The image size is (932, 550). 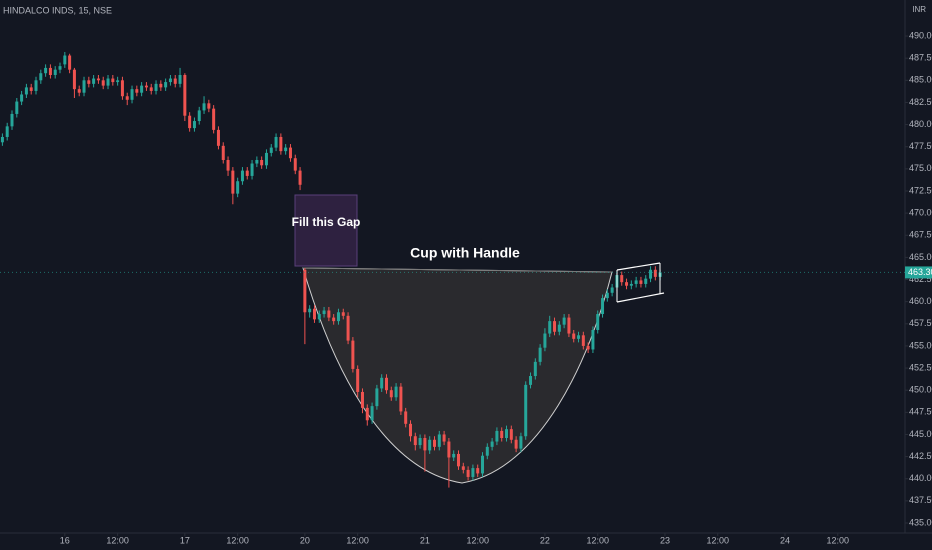 I want to click on y-tick-label: 440.00, so click(x=920, y=478).